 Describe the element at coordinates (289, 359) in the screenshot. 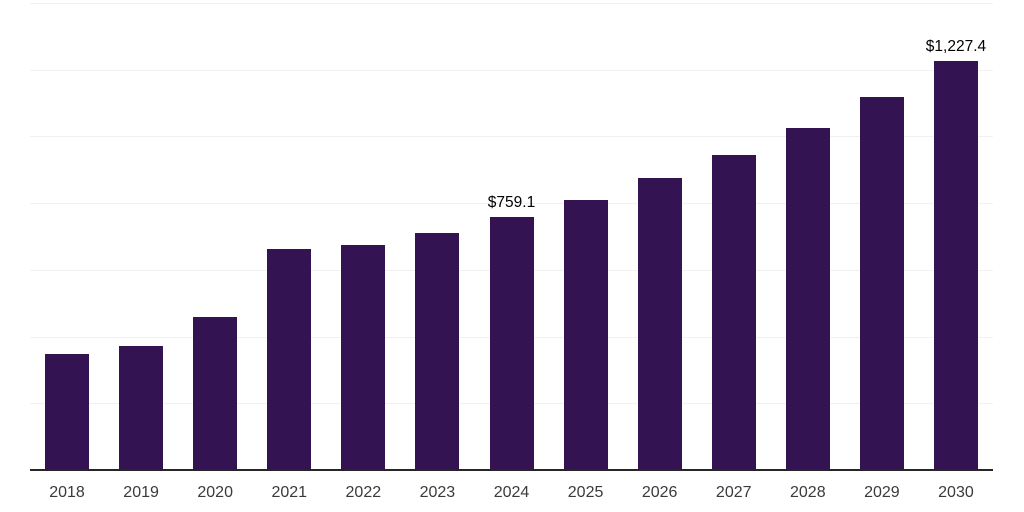

I see `bar-2021` at that location.